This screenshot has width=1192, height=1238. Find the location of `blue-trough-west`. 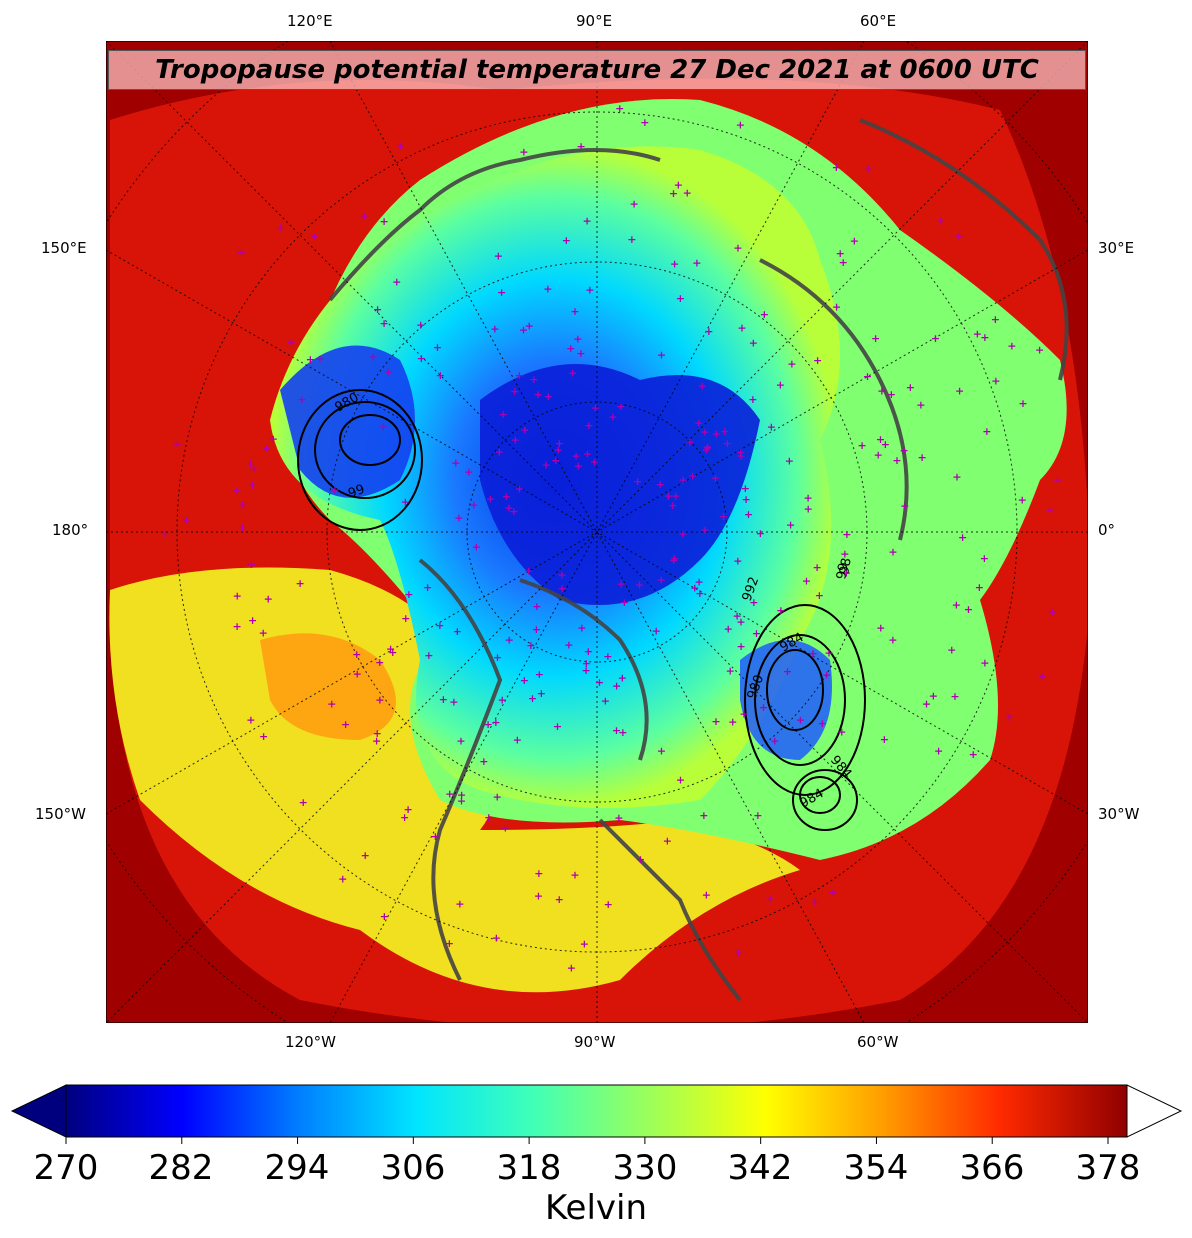

blue-trough-west is located at coordinates (347, 421).